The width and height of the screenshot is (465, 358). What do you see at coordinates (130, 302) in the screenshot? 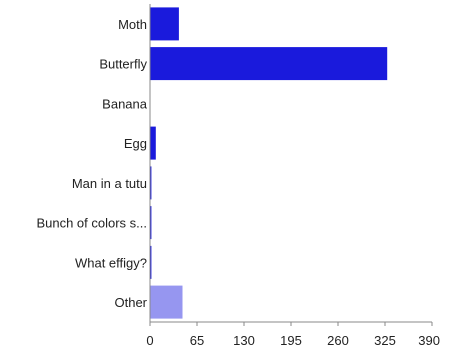
I see `category-label-other: Other` at bounding box center [130, 302].